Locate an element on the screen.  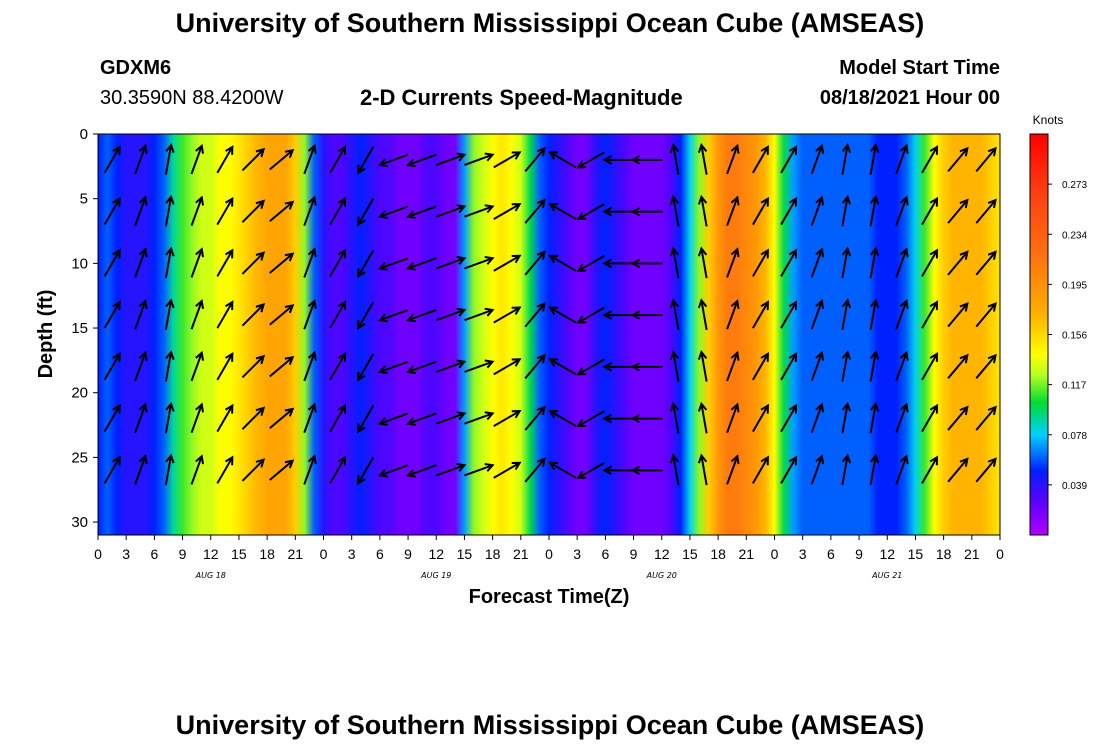
x-tick-label: 3 is located at coordinates (126, 554).